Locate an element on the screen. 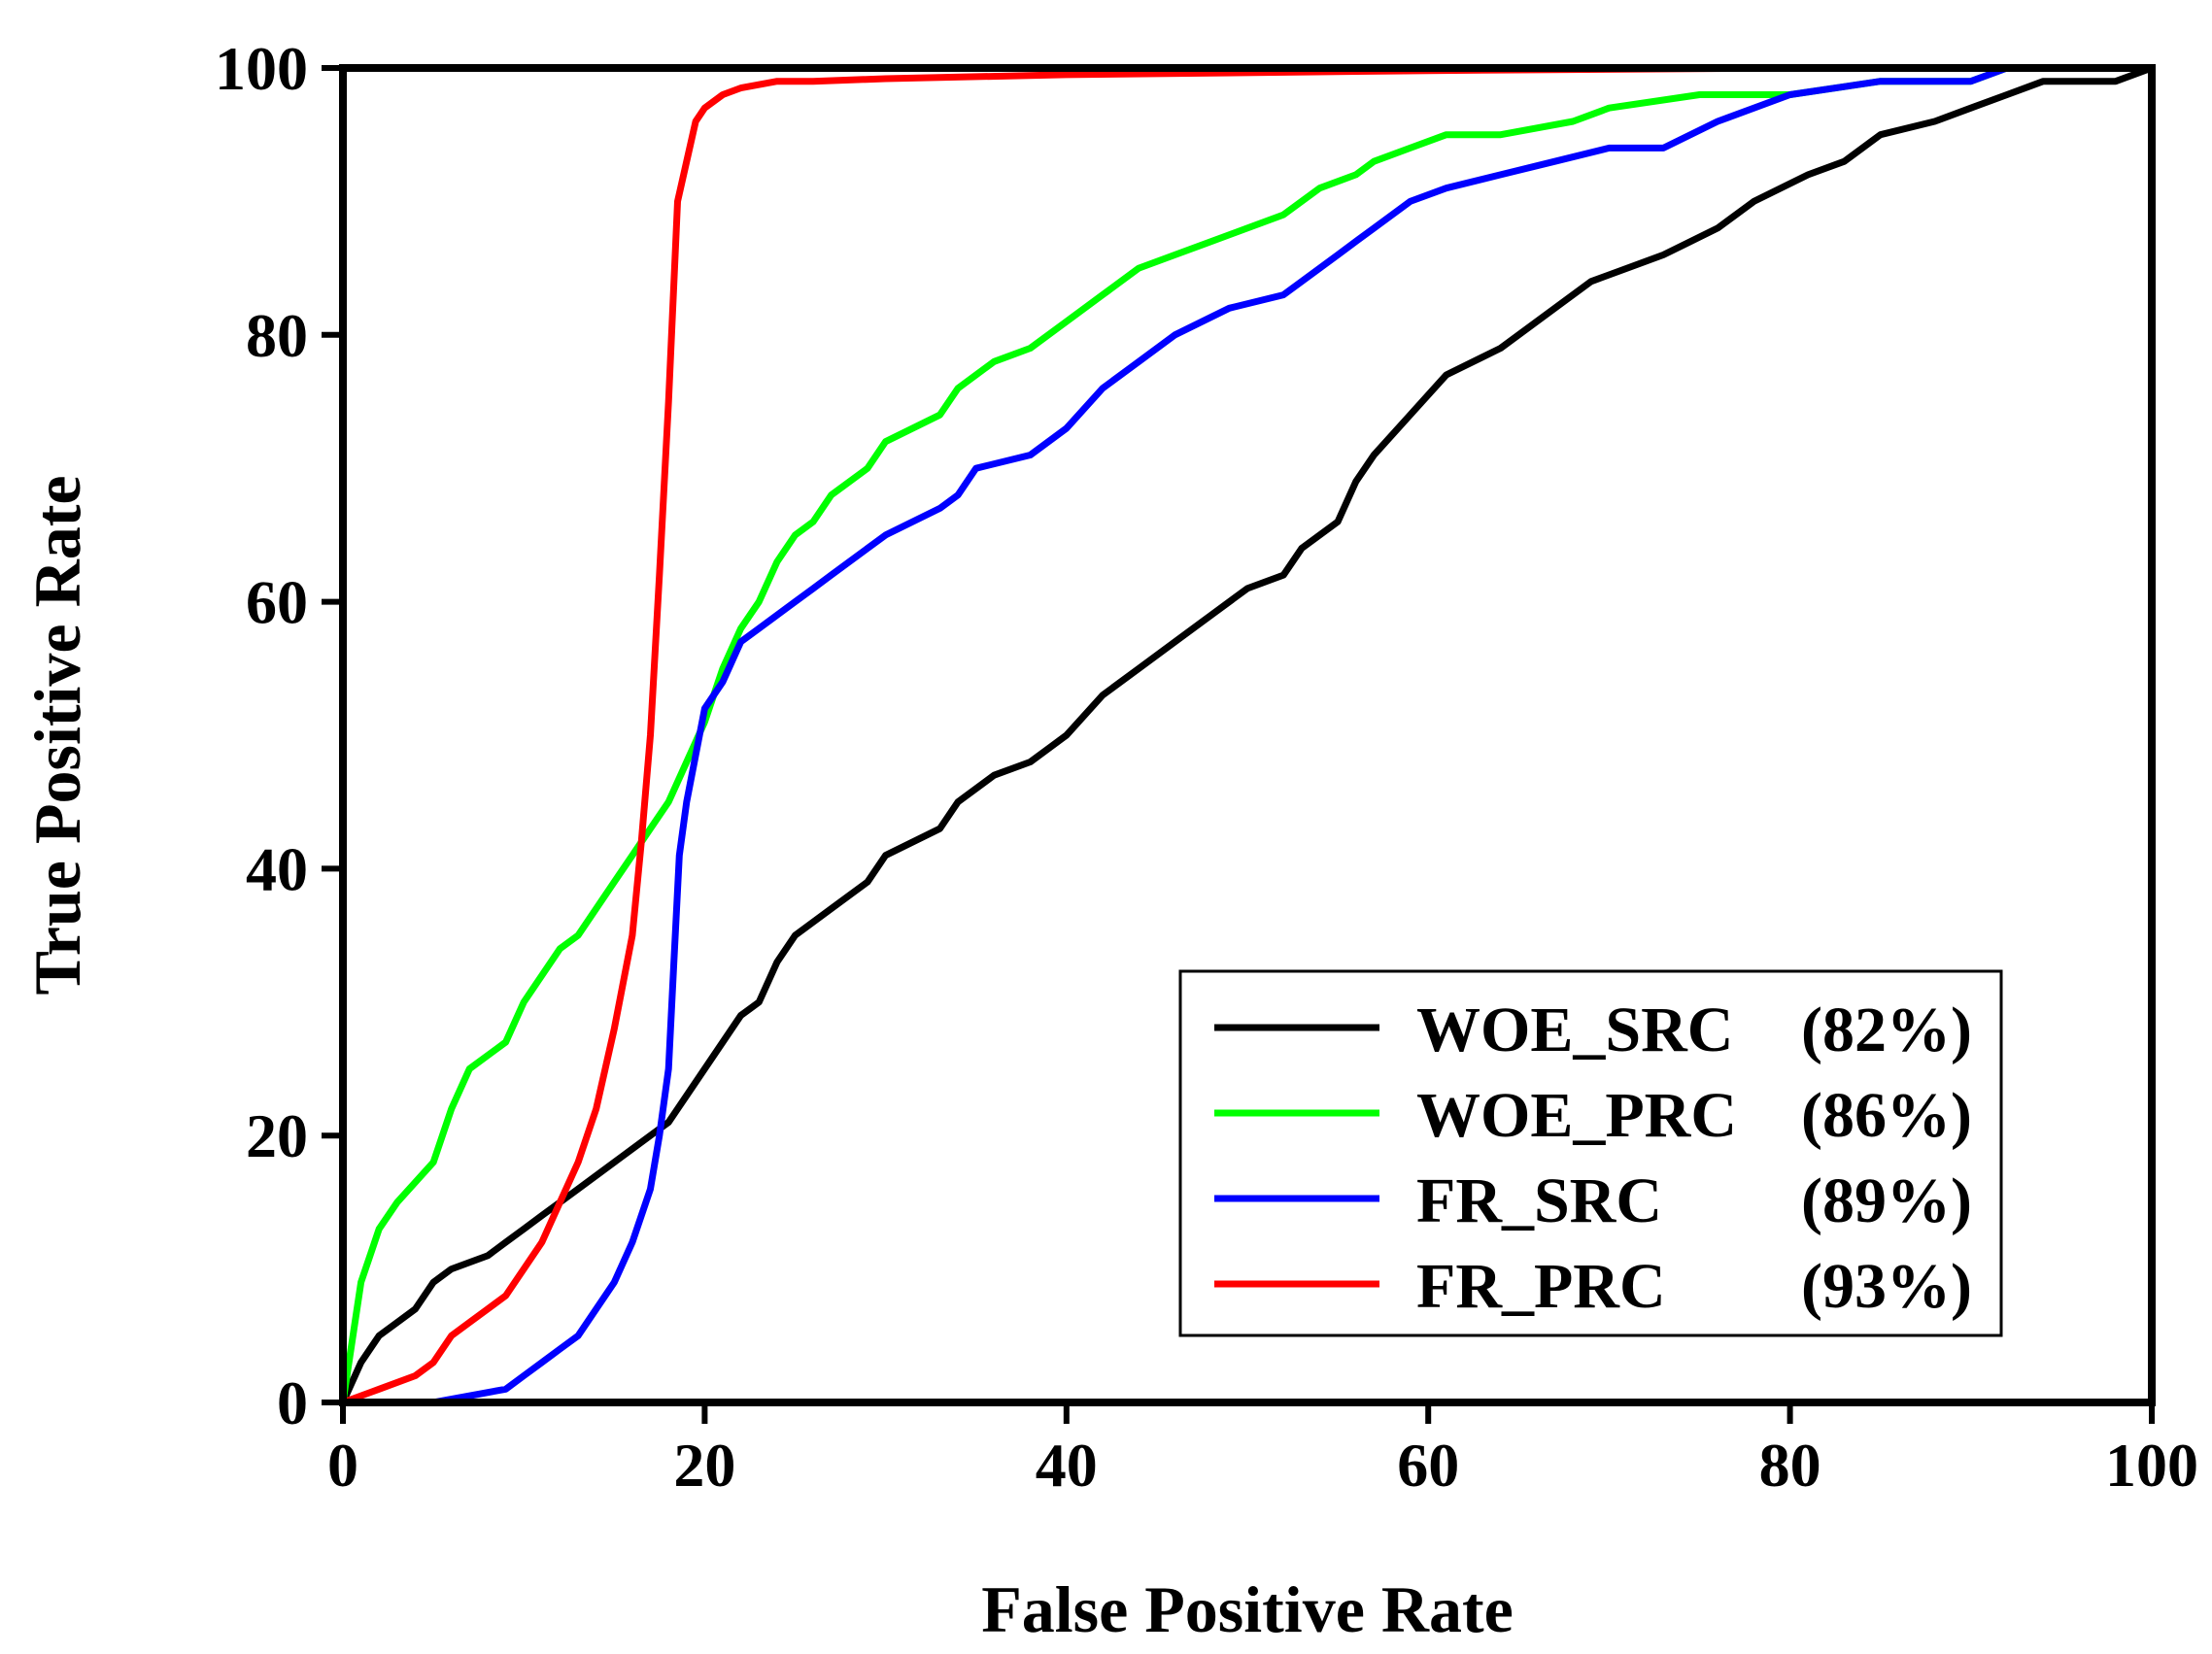  y-tick-label: 20 is located at coordinates (277, 1135).